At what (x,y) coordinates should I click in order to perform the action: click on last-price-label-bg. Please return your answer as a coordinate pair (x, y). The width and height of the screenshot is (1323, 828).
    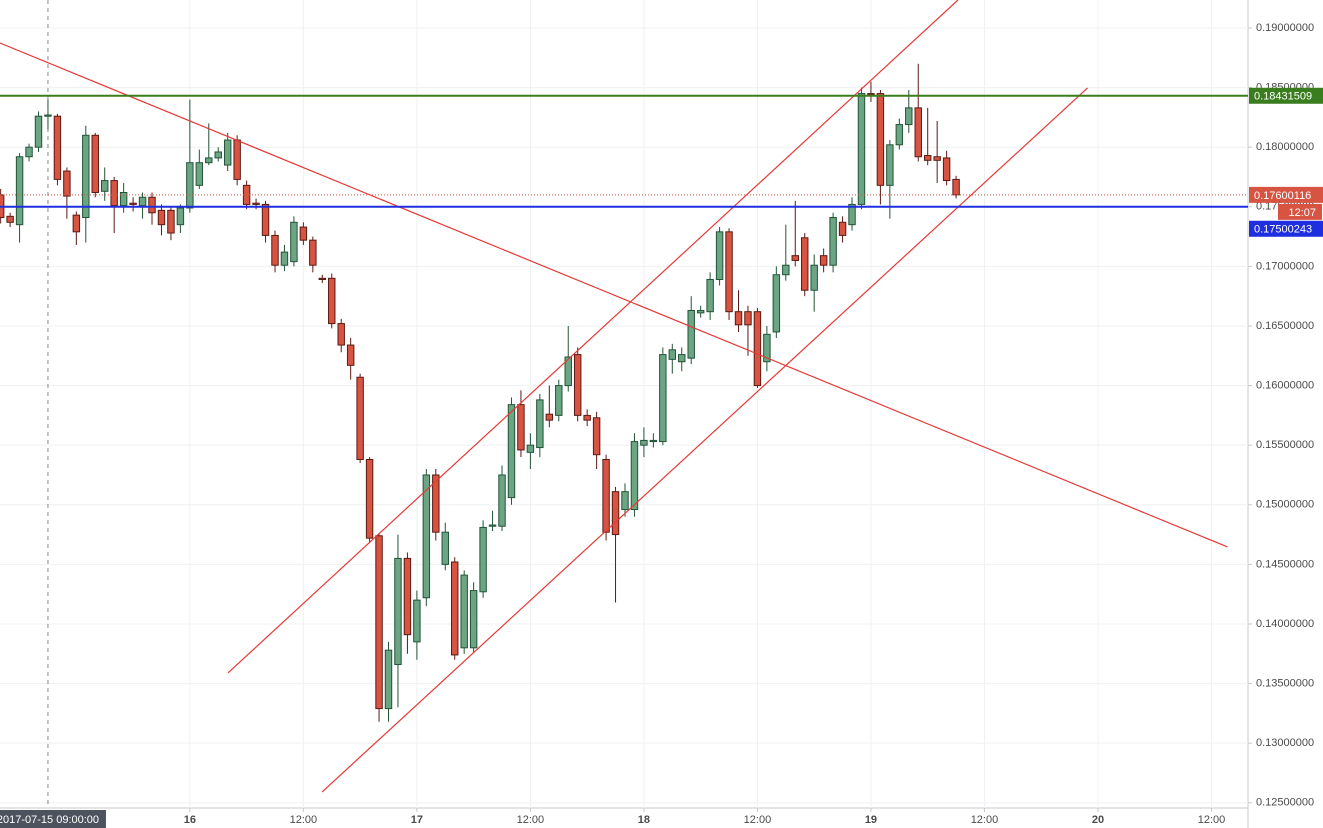
    Looking at the image, I should click on (1286, 194).